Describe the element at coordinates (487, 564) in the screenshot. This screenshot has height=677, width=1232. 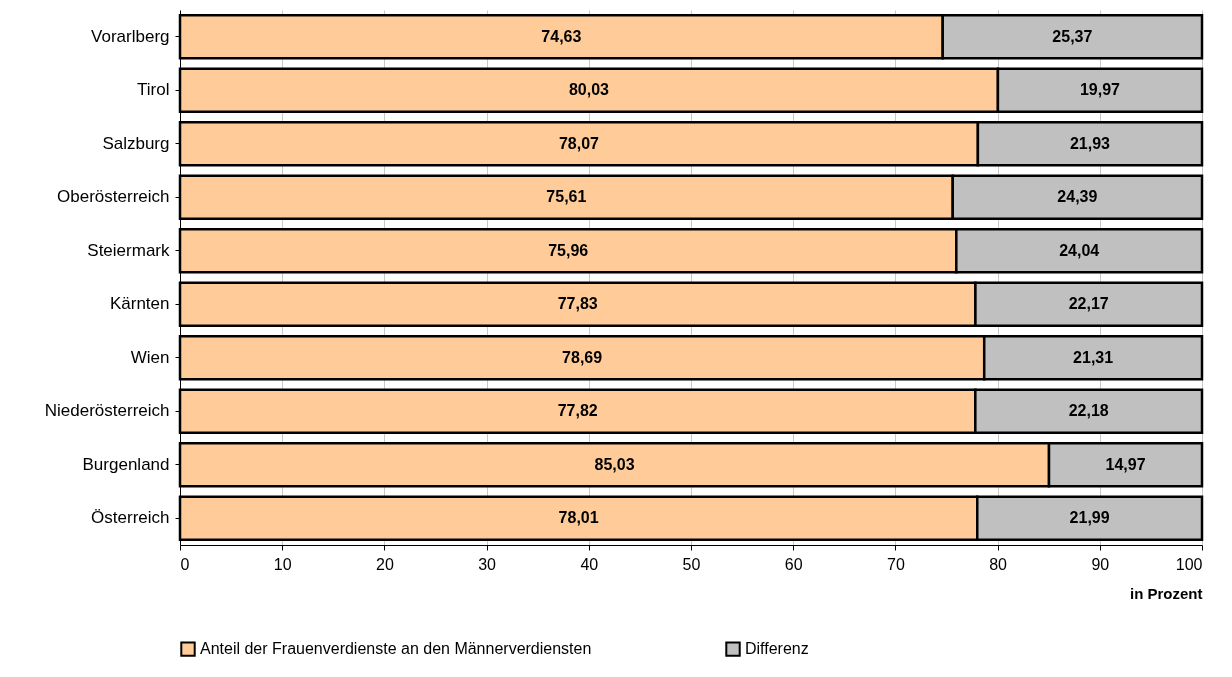
I see `x-tick-label: 30` at that location.